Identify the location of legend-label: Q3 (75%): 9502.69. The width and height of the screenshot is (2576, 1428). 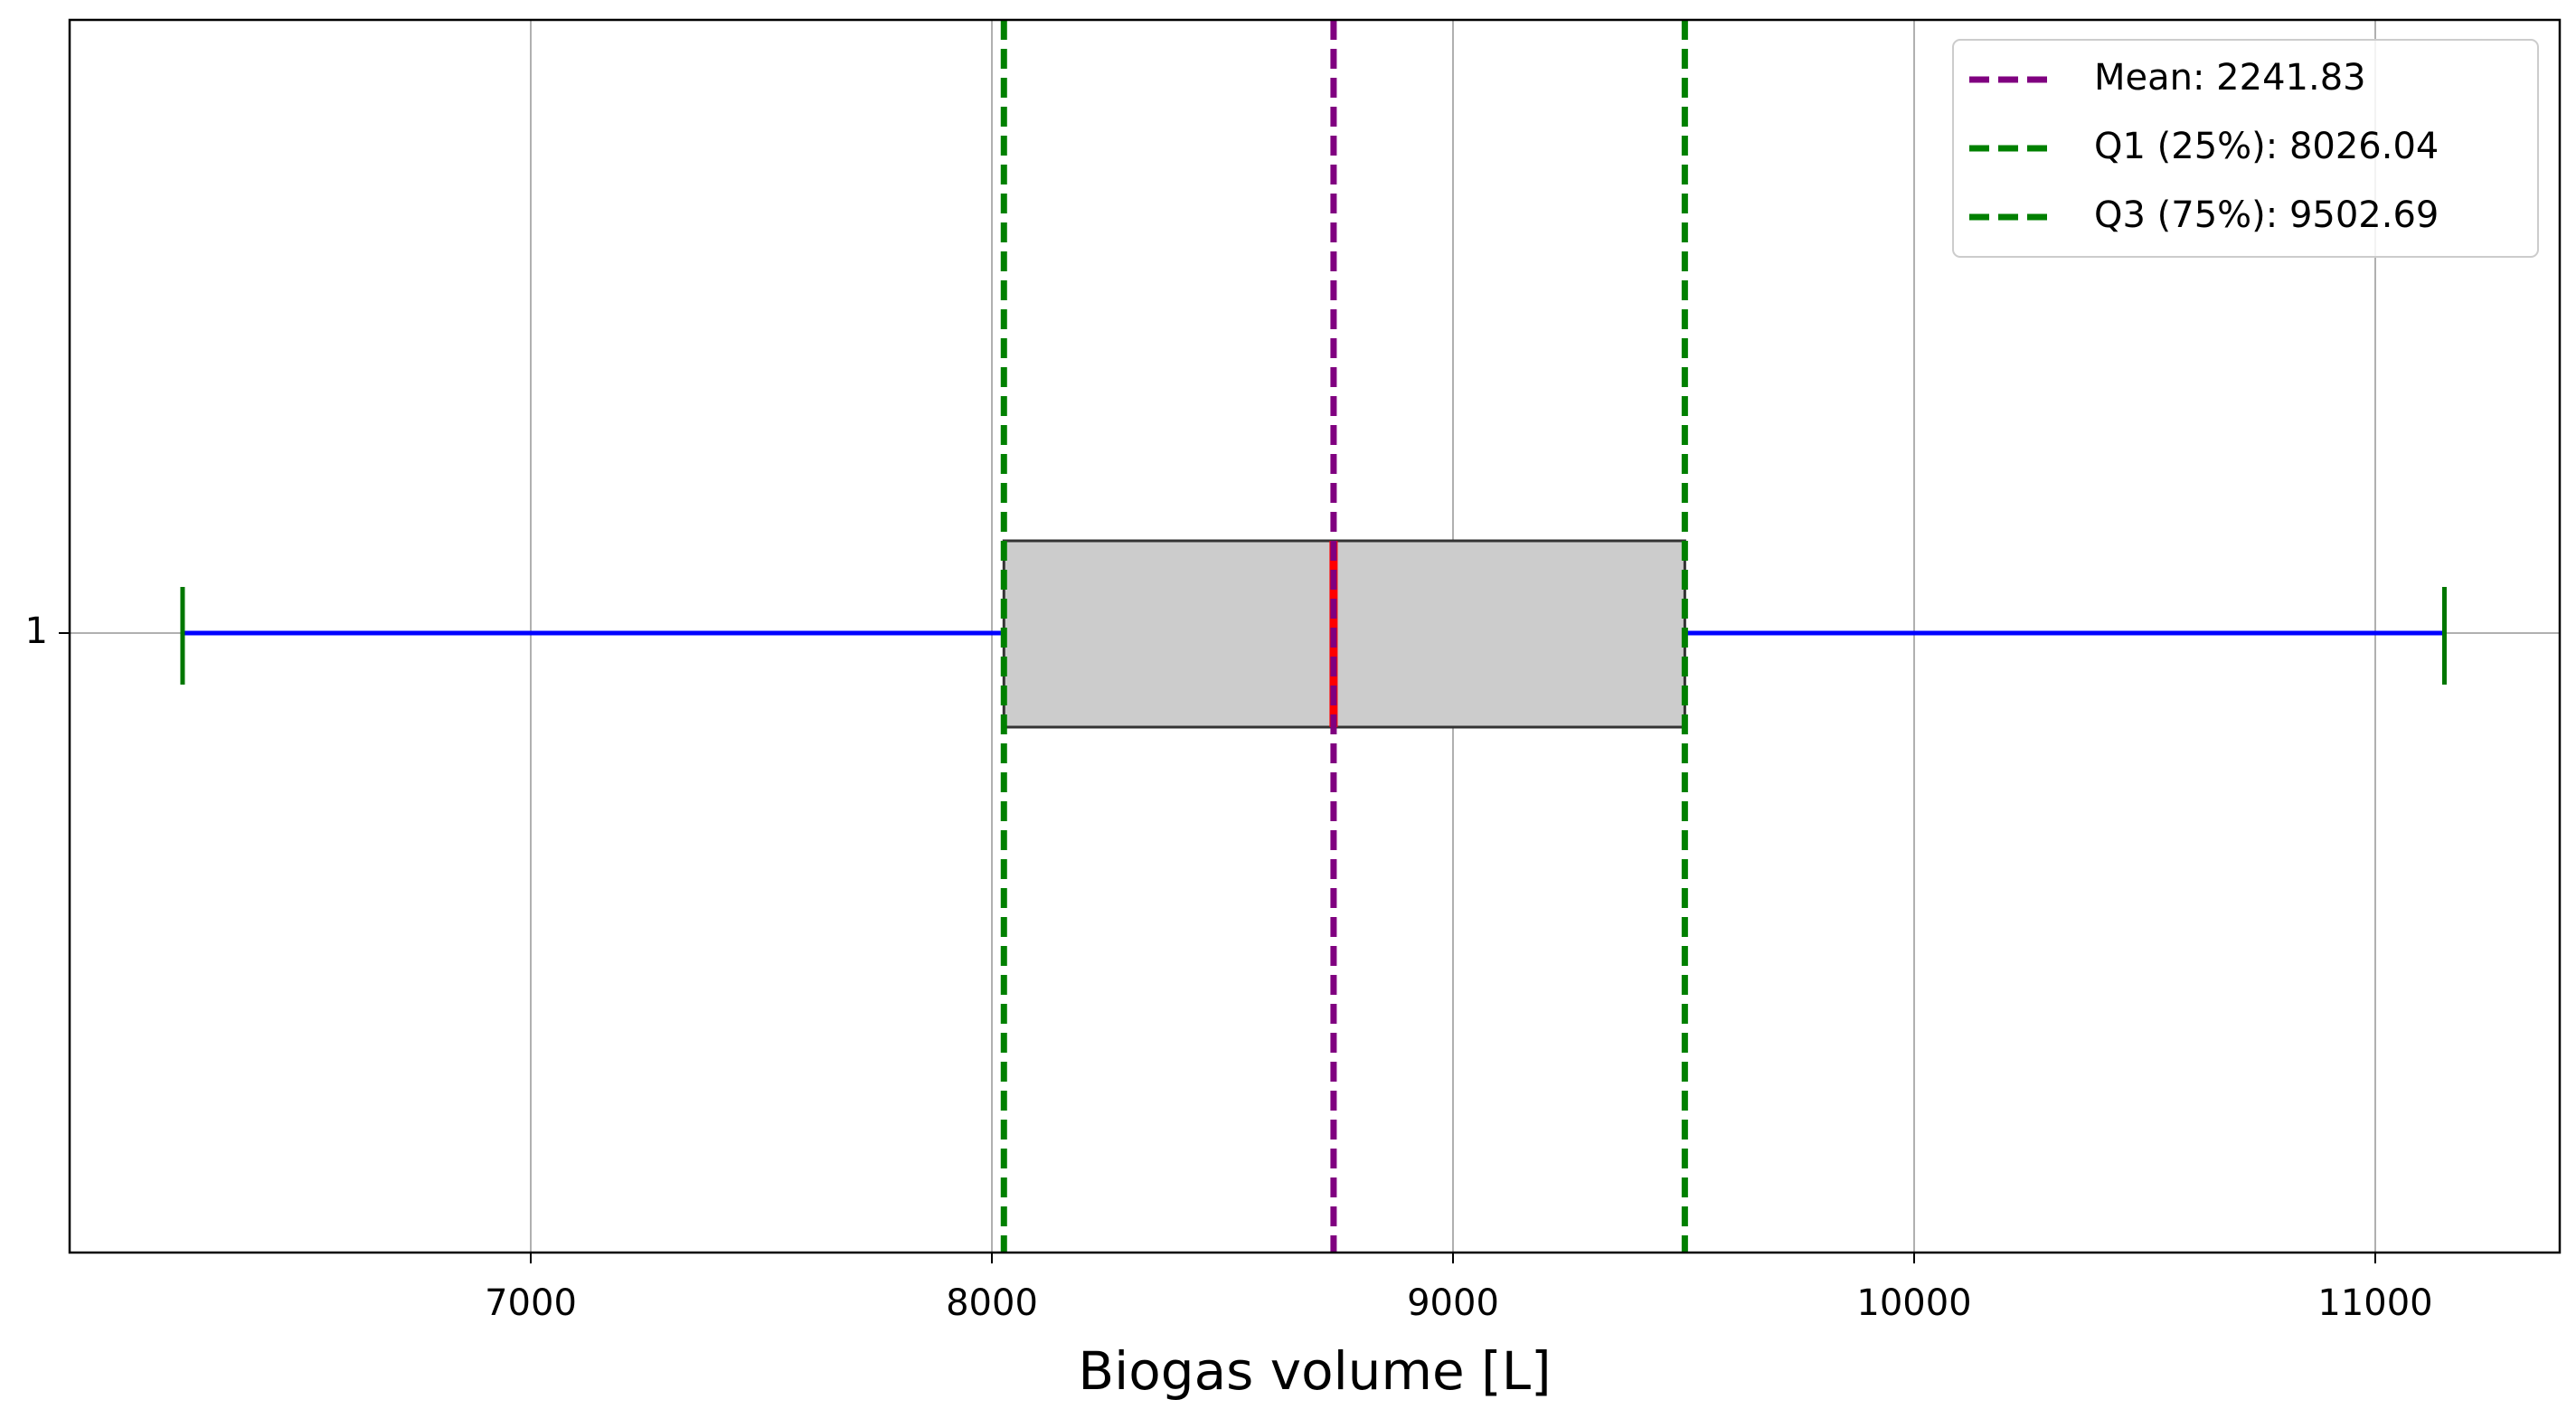
(2266, 215).